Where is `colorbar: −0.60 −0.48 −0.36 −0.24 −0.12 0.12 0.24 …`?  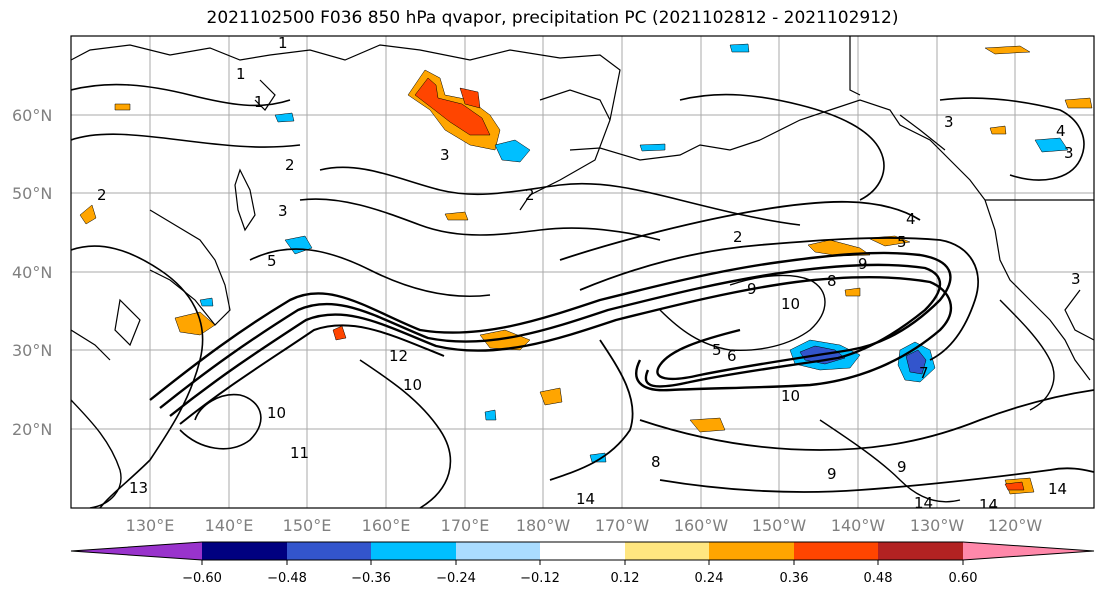
colorbar: −0.60 −0.48 −0.36 −0.24 −0.12 0.12 0.24 … is located at coordinates (582, 563).